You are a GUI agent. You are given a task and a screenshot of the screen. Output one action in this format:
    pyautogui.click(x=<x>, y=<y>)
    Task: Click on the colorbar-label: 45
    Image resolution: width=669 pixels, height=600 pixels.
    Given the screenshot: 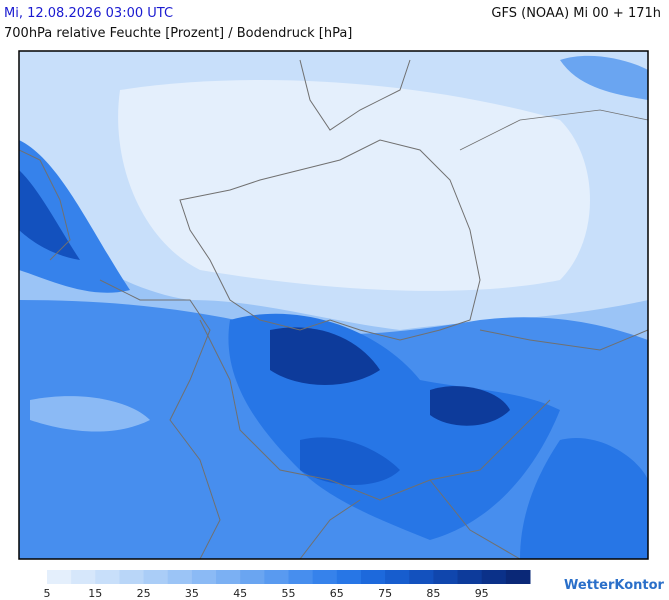 What is the action you would take?
    pyautogui.click(x=240, y=593)
    